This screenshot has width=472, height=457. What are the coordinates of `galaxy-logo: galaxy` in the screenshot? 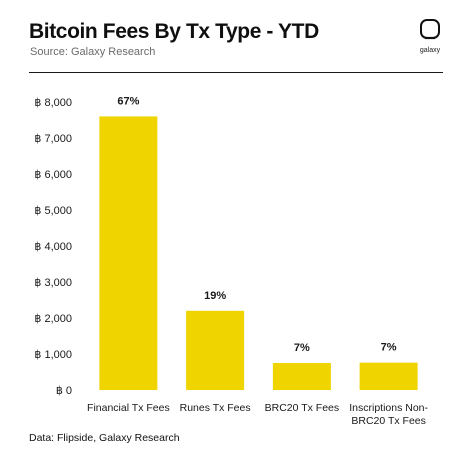 It's located at (430, 40).